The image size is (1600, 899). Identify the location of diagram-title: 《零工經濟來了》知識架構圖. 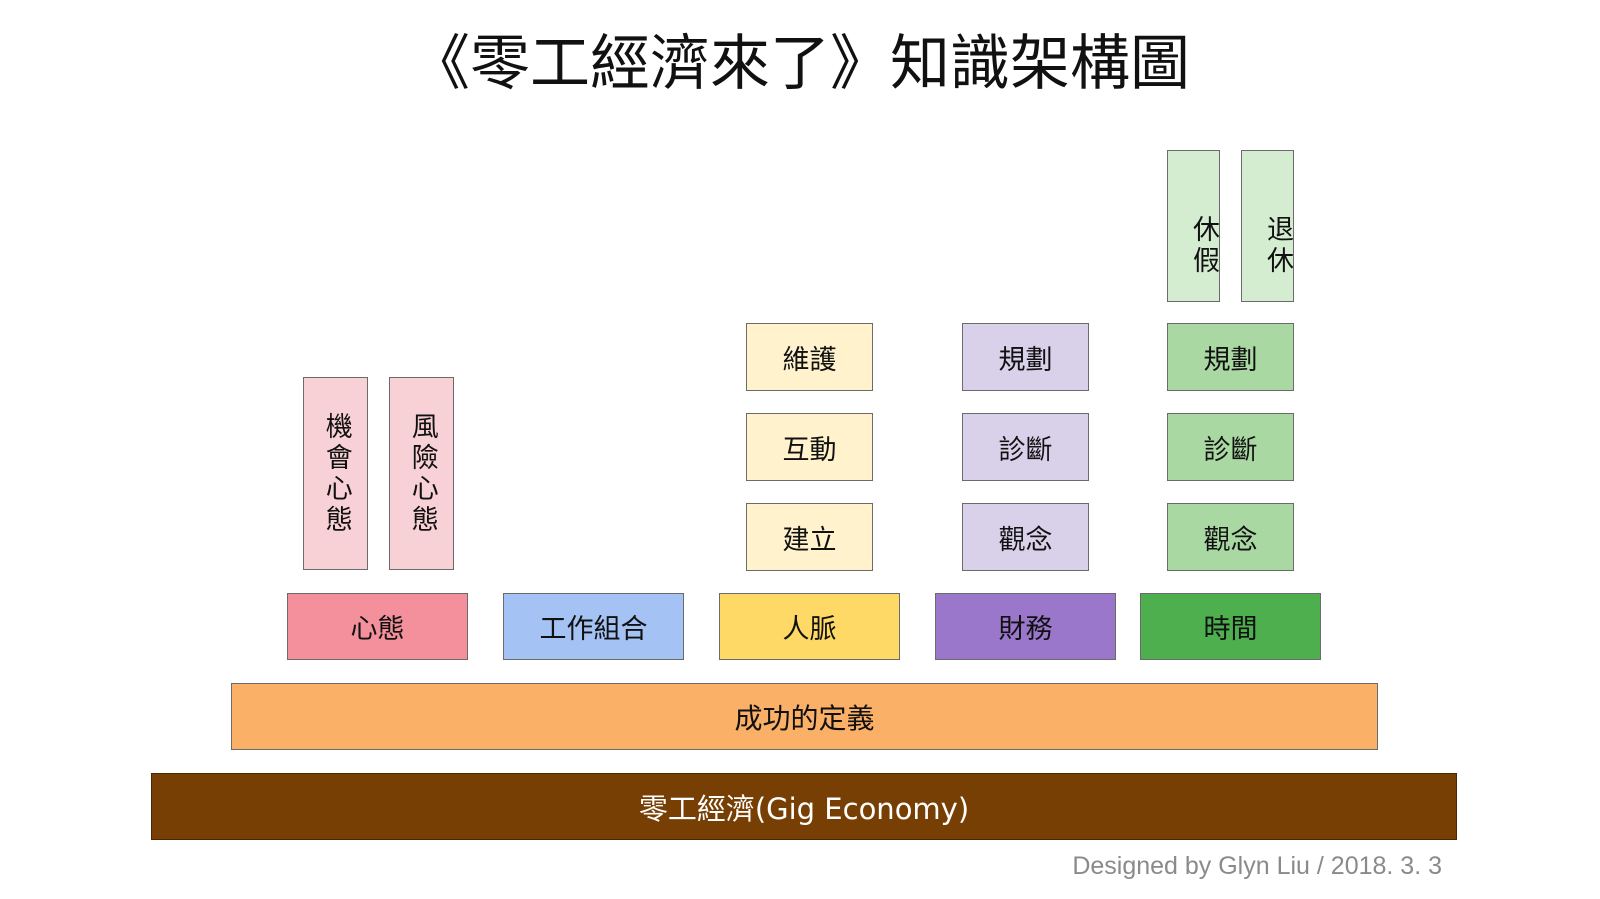
(800, 64).